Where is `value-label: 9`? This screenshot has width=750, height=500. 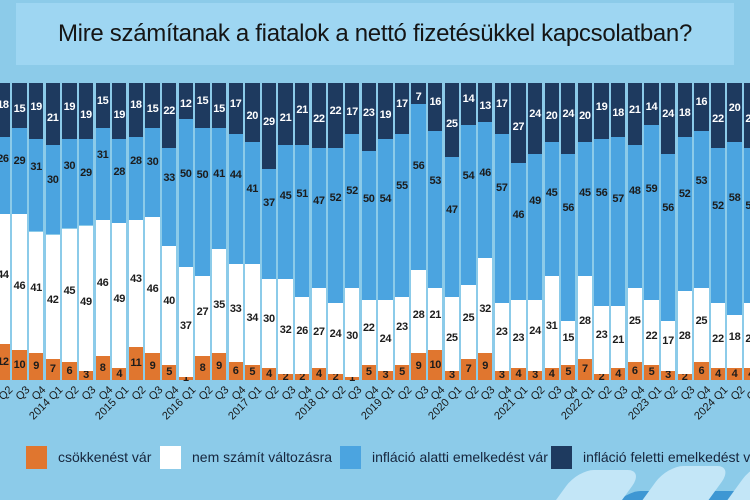
value-label: 9 is located at coordinates (36, 366).